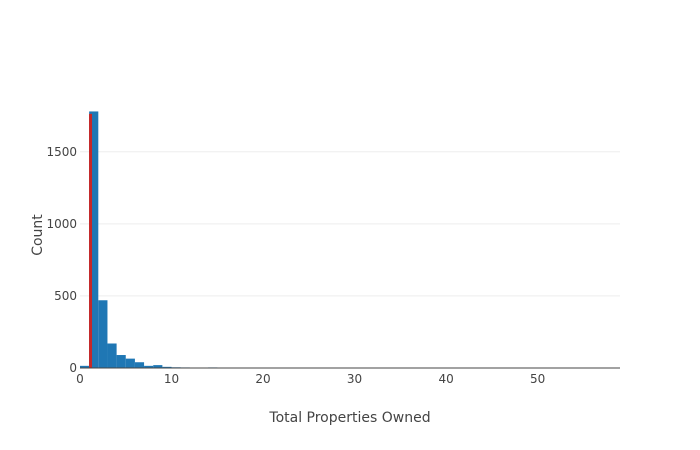 The width and height of the screenshot is (700, 450). What do you see at coordinates (73, 368) in the screenshot?
I see `y-tick-label: 0` at bounding box center [73, 368].